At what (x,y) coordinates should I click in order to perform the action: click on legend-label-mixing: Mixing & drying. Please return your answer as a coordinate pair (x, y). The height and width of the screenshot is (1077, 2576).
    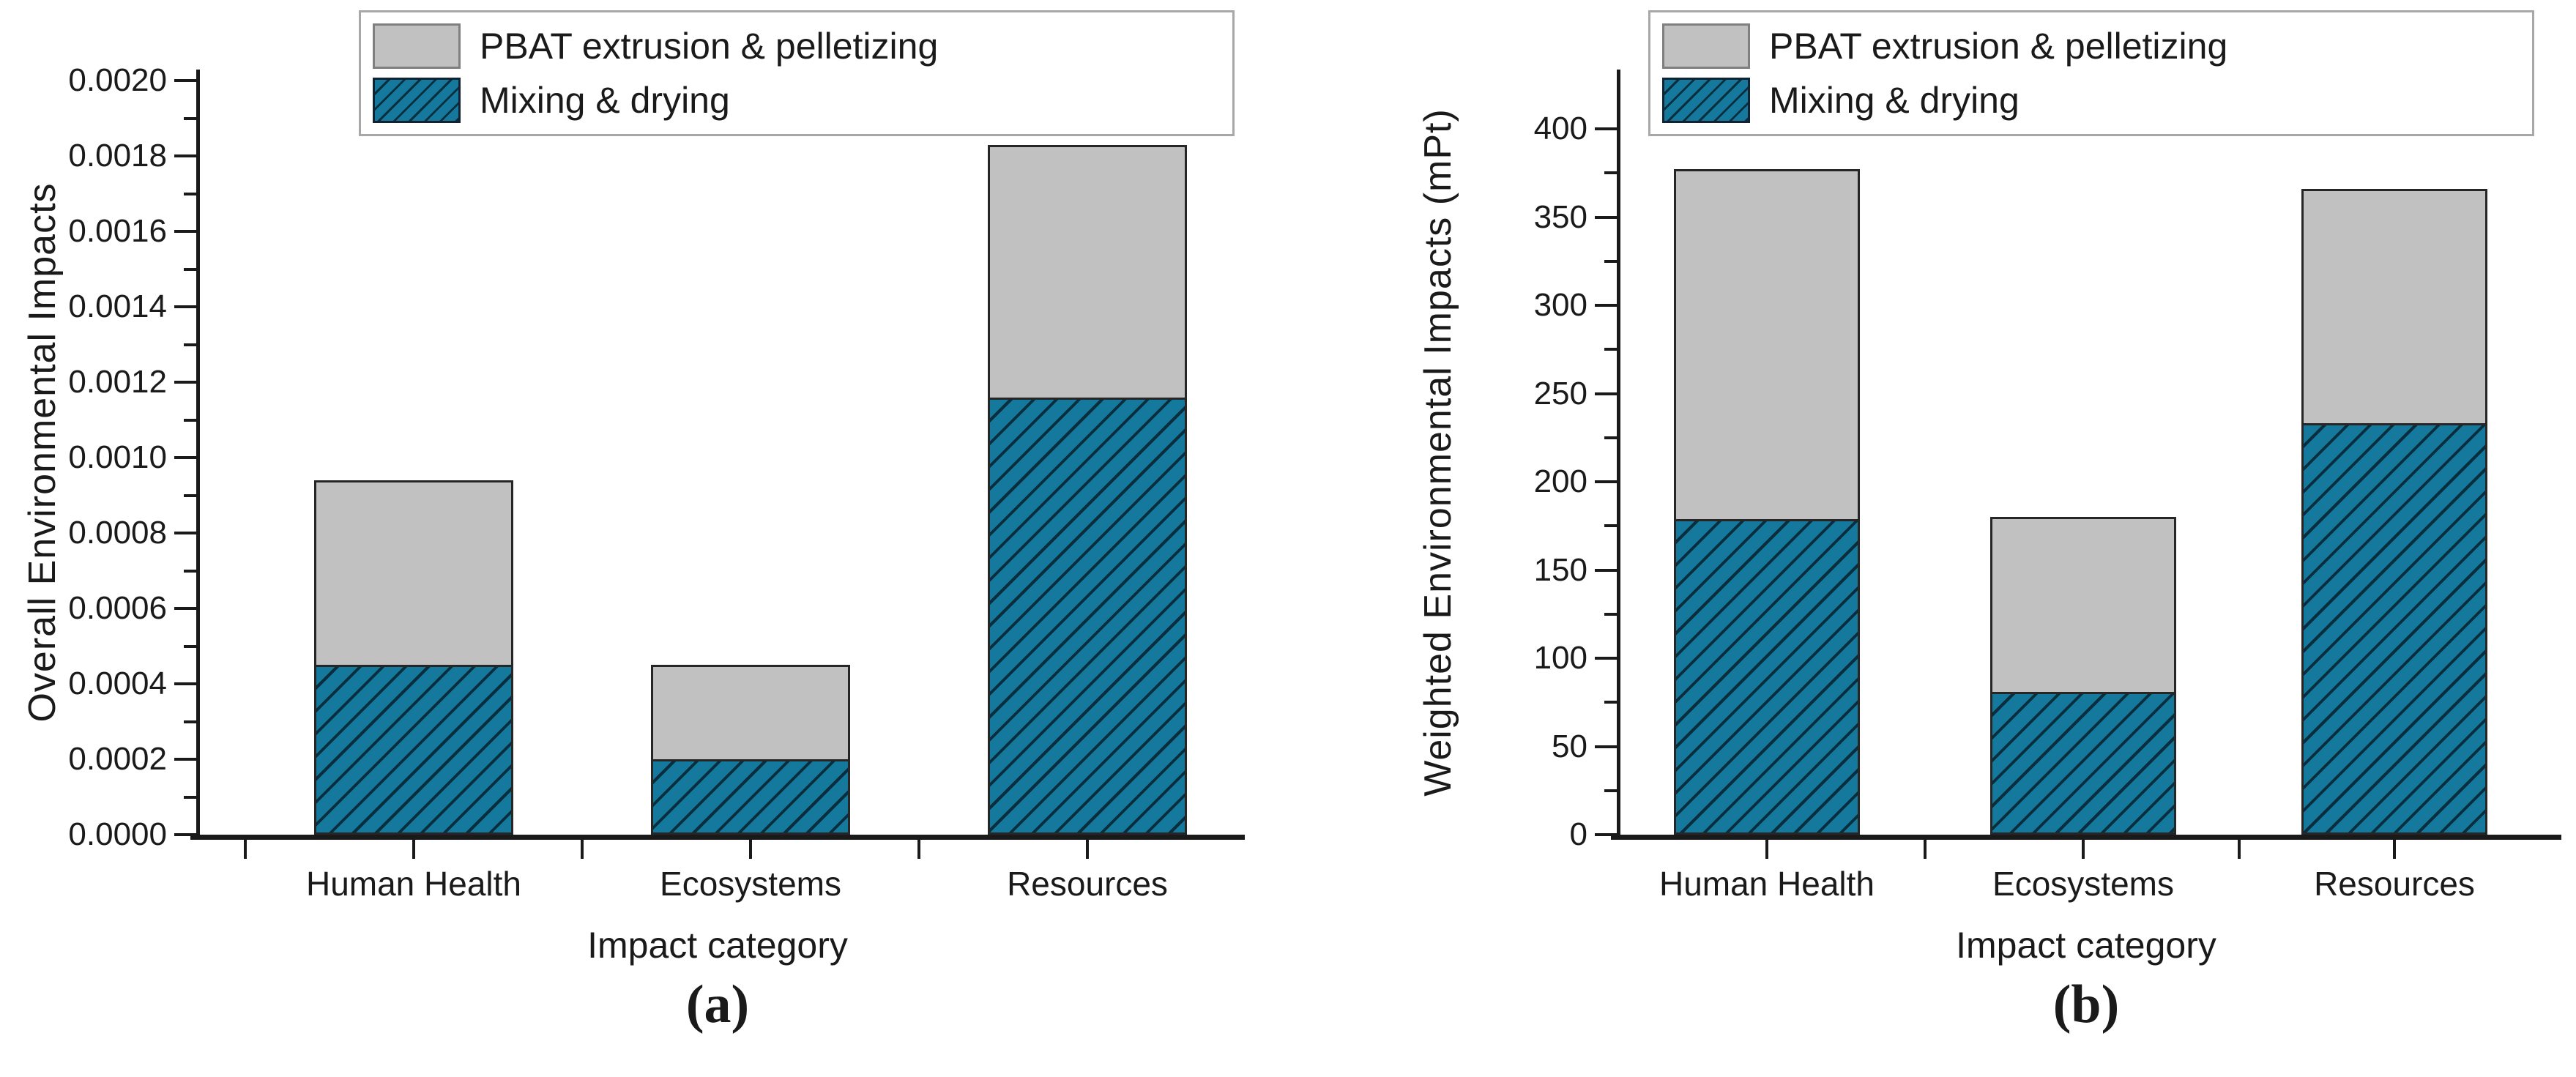
    Looking at the image, I should click on (1894, 100).